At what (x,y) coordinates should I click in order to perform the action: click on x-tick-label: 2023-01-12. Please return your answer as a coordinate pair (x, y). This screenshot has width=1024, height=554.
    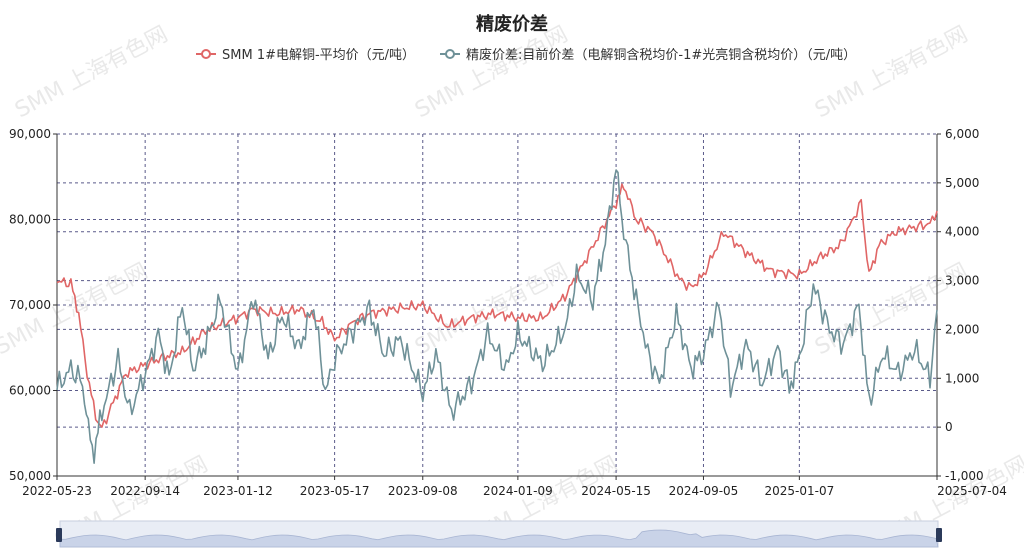
    Looking at the image, I should click on (238, 491).